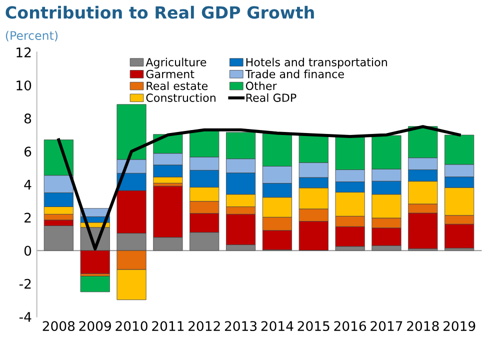 The image size is (491, 348). I want to click on x-tick-label: 2008, so click(58, 326).